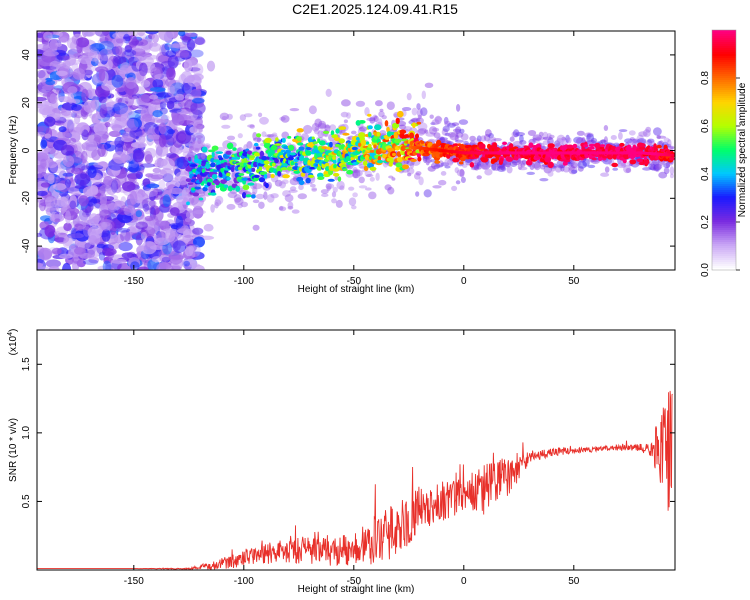 The height and width of the screenshot is (600, 750). What do you see at coordinates (742, 149) in the screenshot?
I see `colorbar-label: Normalized spectral amplitude` at bounding box center [742, 149].